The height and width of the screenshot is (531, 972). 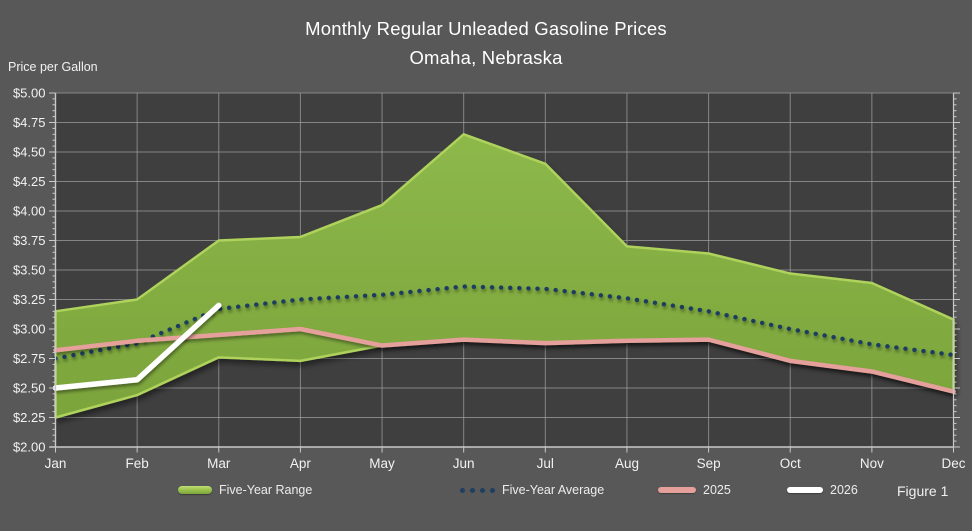 What do you see at coordinates (29, 93) in the screenshot?
I see `y-tick-label: $5.00` at bounding box center [29, 93].